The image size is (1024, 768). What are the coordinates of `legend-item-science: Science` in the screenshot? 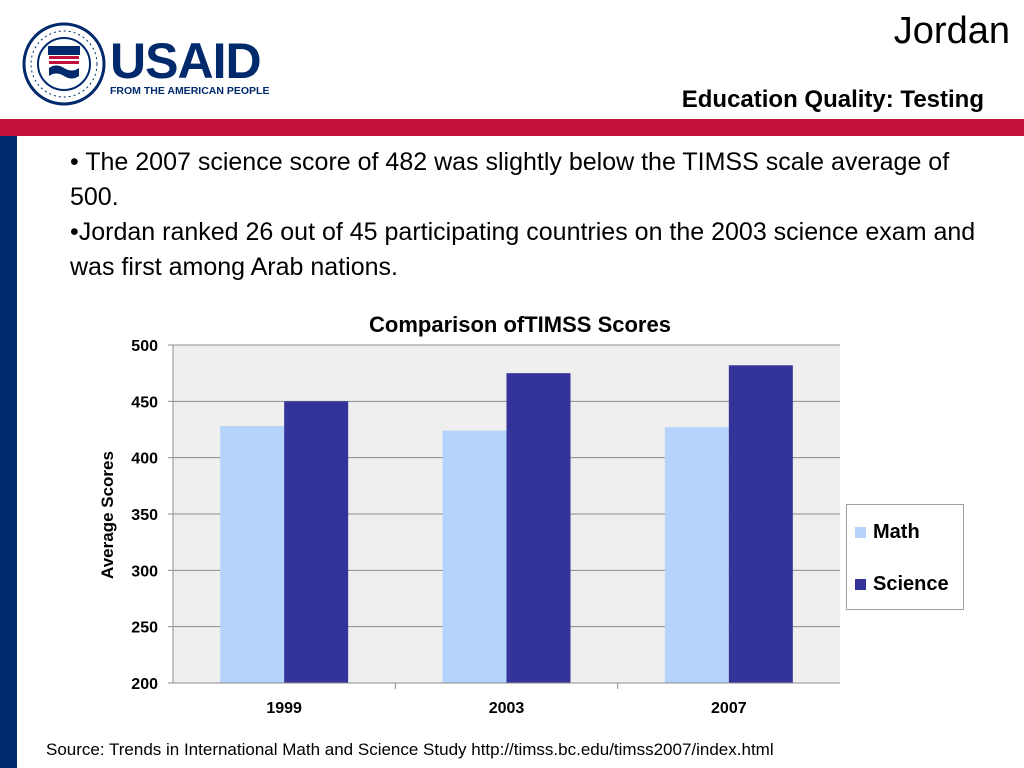 It's located at (902, 584).